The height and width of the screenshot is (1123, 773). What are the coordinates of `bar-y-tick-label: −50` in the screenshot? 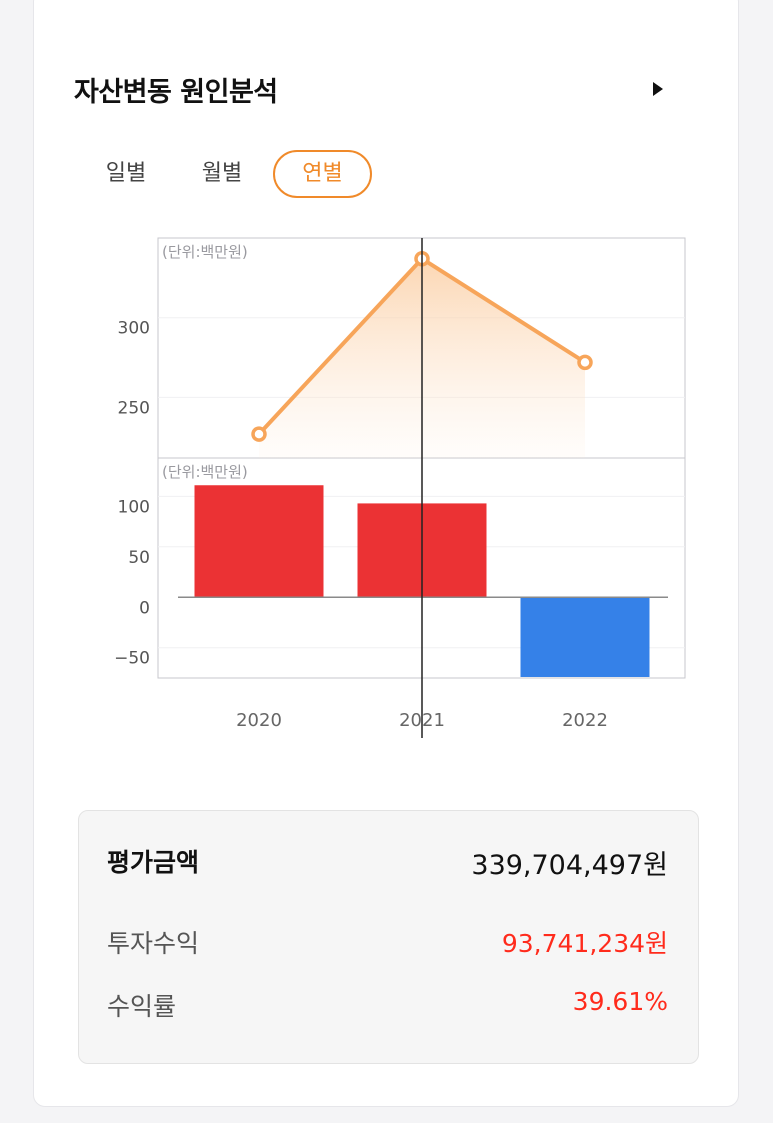 It's located at (132, 659).